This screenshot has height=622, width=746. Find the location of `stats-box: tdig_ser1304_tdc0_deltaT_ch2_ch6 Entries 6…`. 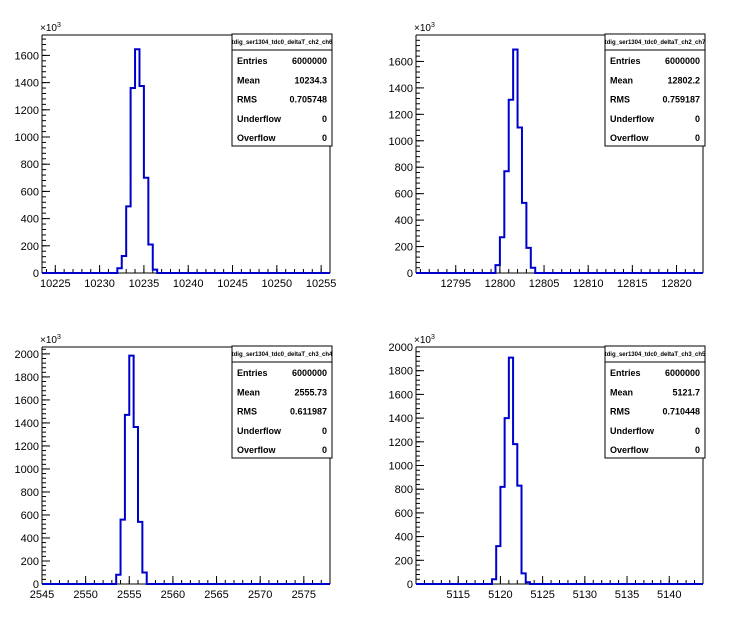

stats-box: tdig_ser1304_tdc0_deltaT_ch2_ch6 Entries 6… is located at coordinates (282, 90).